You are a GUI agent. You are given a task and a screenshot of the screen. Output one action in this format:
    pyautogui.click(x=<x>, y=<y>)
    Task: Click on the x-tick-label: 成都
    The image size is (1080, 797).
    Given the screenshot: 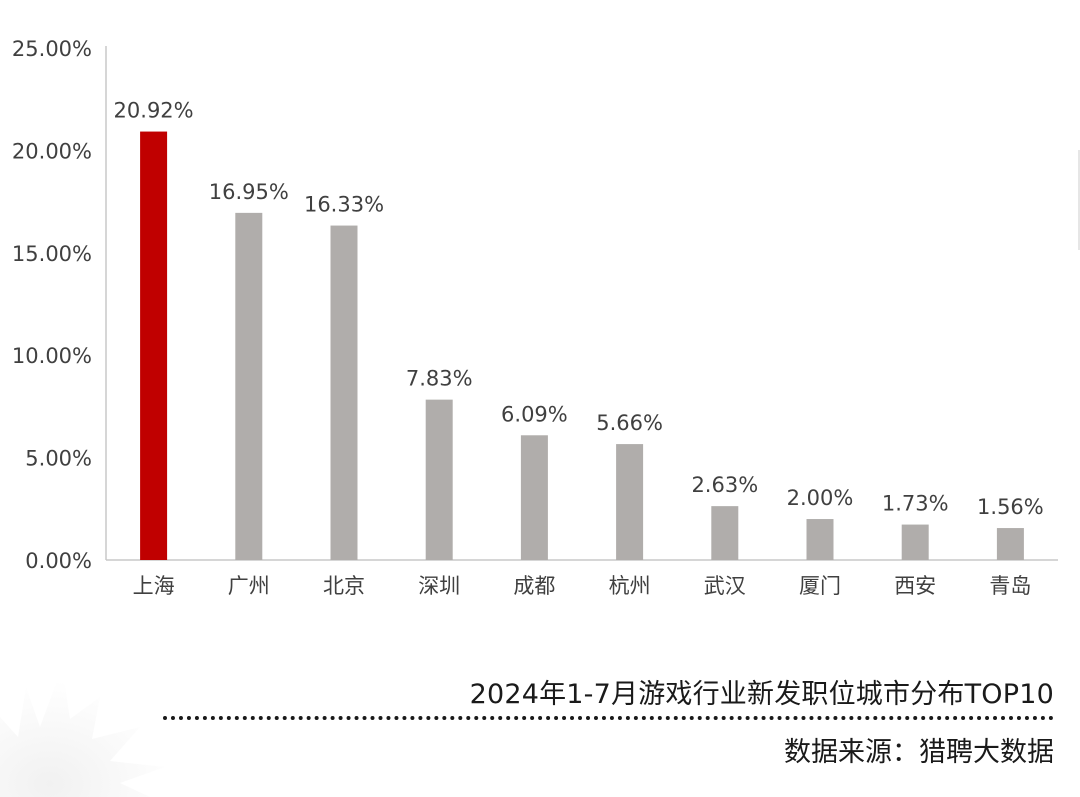 What is the action you would take?
    pyautogui.click(x=534, y=586)
    